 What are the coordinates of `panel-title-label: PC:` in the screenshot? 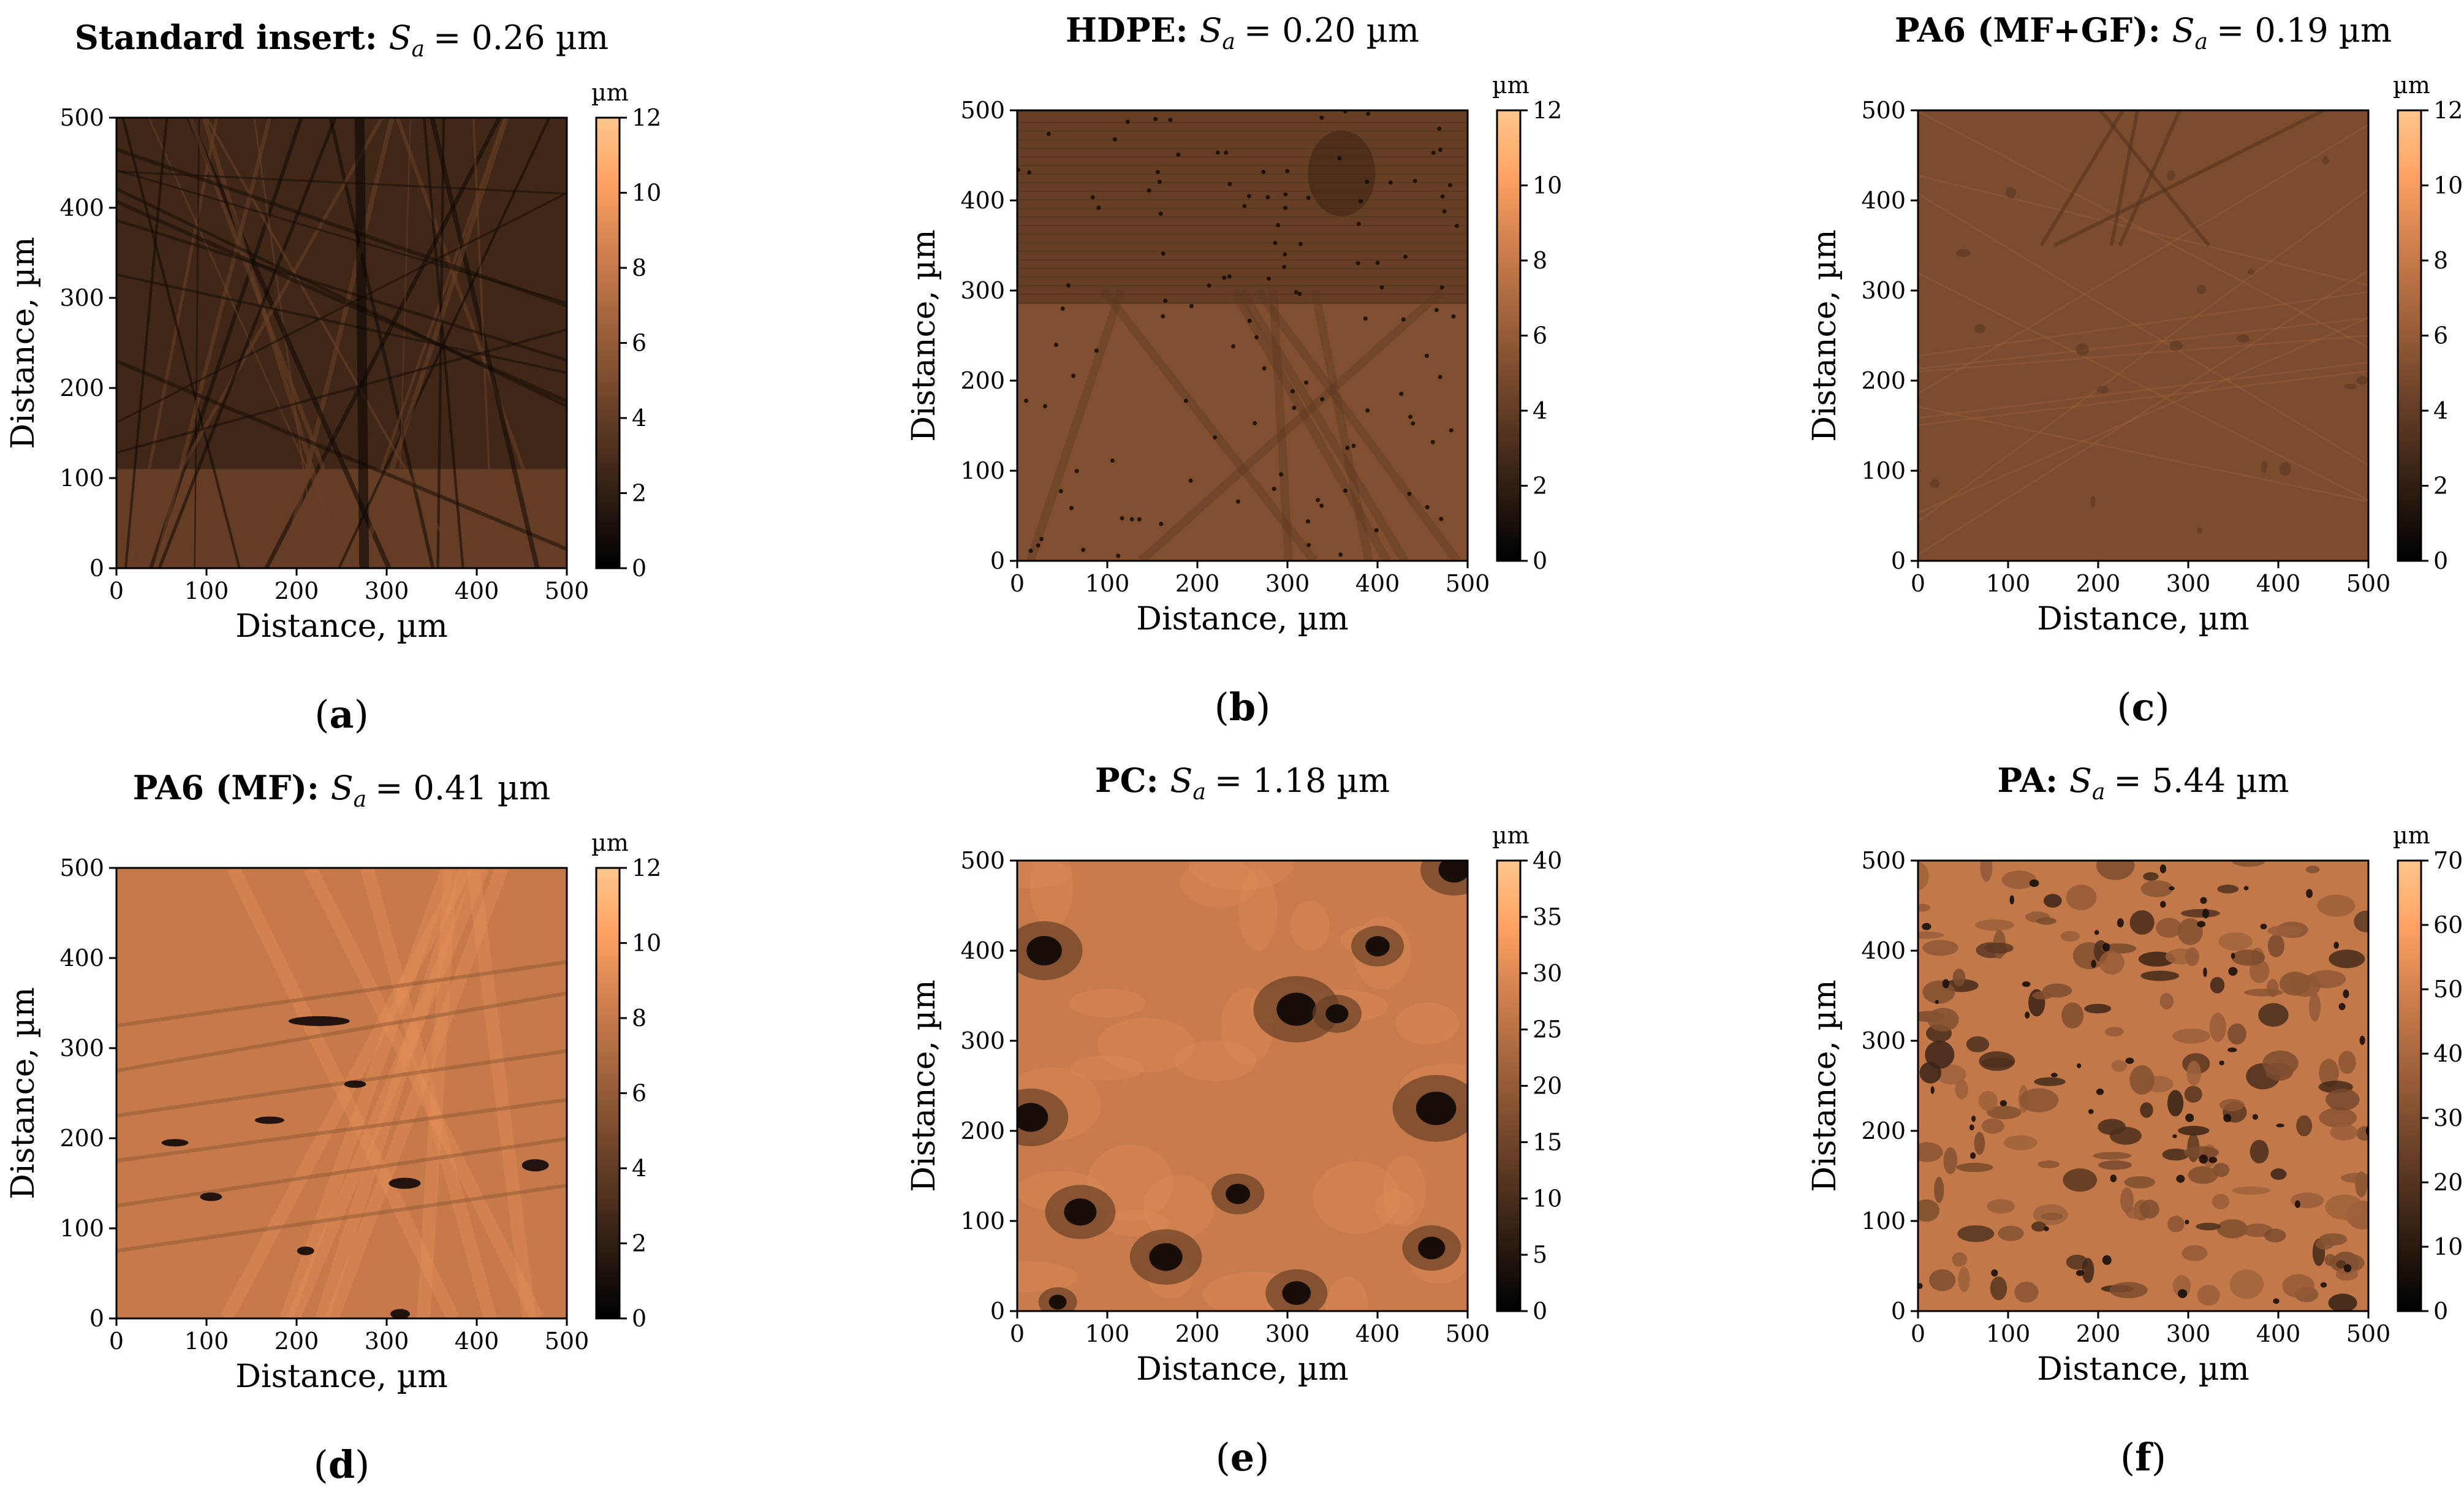 It's located at (1132, 780).